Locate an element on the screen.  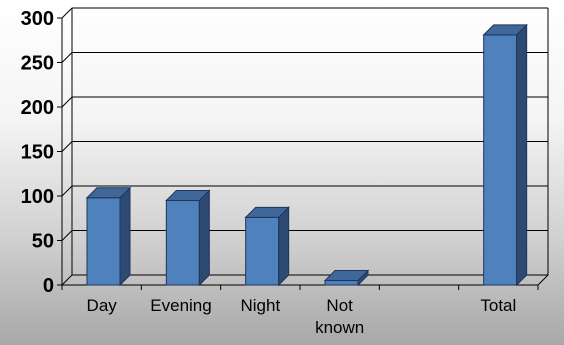
y-tick-label: 0 is located at coordinates (48, 286).